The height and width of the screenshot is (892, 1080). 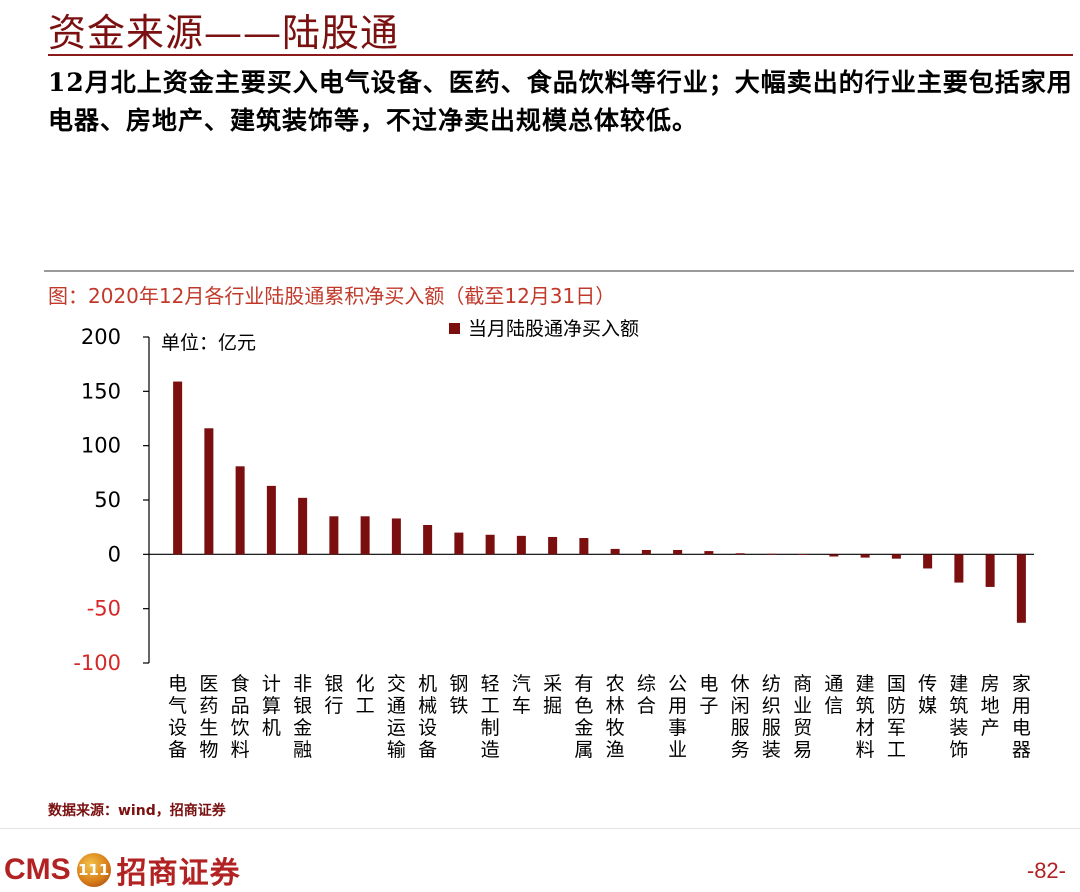 I want to click on x-tick-label: 家用电器, so click(x=1021, y=717).